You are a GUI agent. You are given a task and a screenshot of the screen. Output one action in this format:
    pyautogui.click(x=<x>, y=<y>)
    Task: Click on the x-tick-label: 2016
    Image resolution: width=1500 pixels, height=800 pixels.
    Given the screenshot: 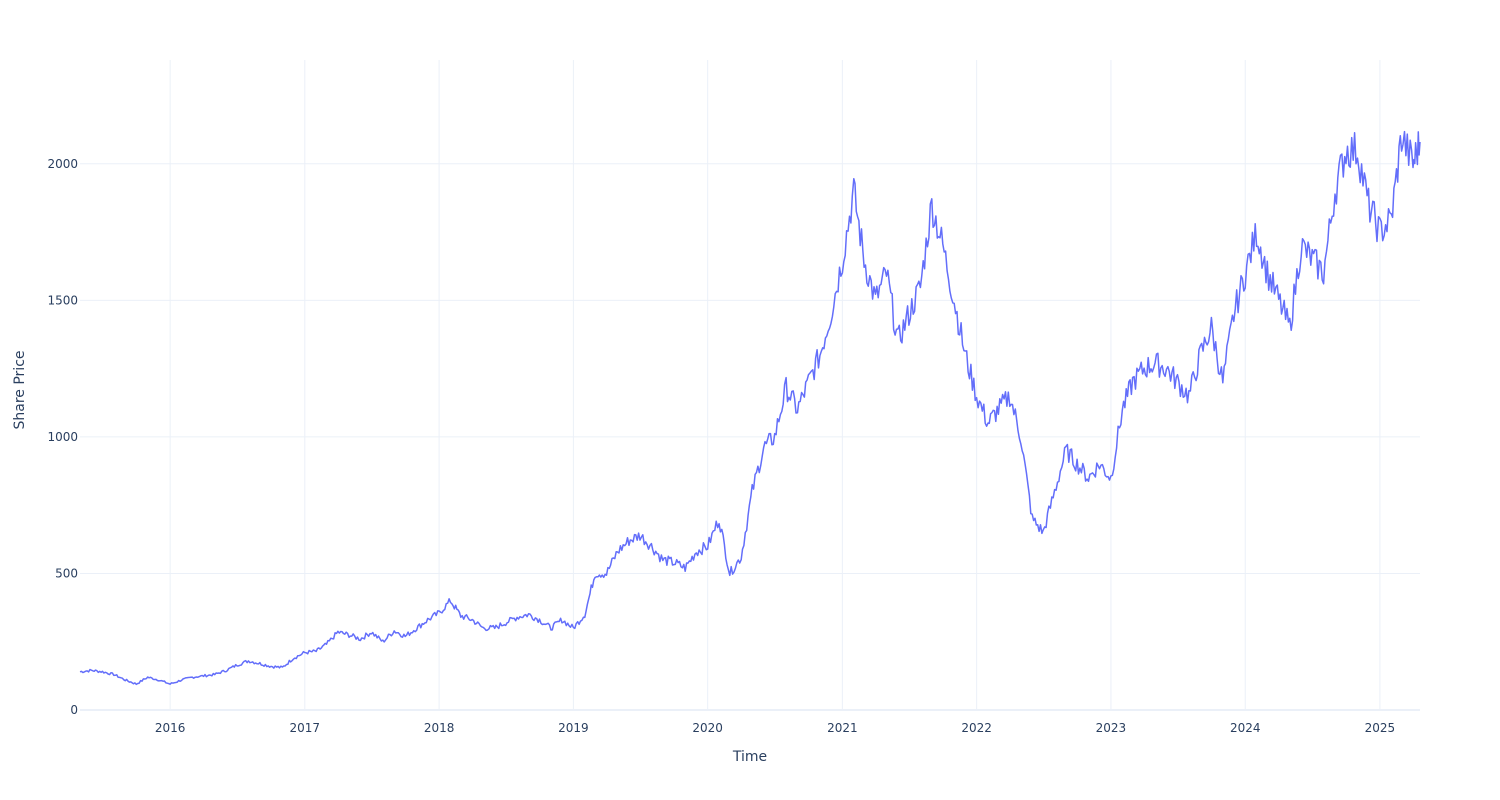 What is the action you would take?
    pyautogui.click(x=170, y=728)
    